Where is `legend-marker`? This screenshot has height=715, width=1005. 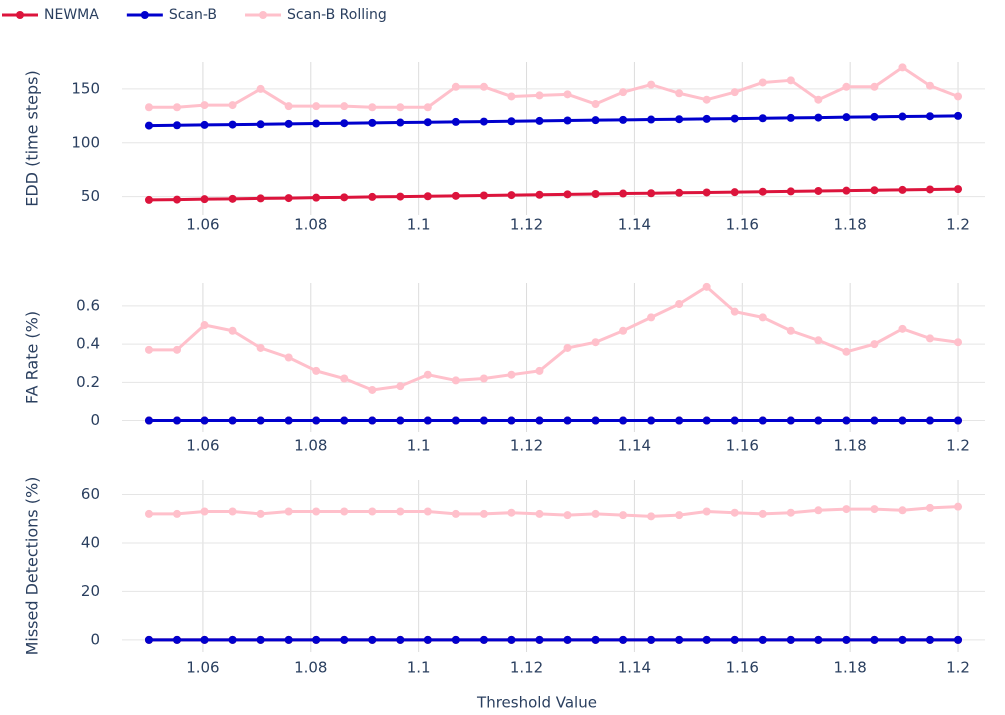 legend-marker is located at coordinates (144, 15).